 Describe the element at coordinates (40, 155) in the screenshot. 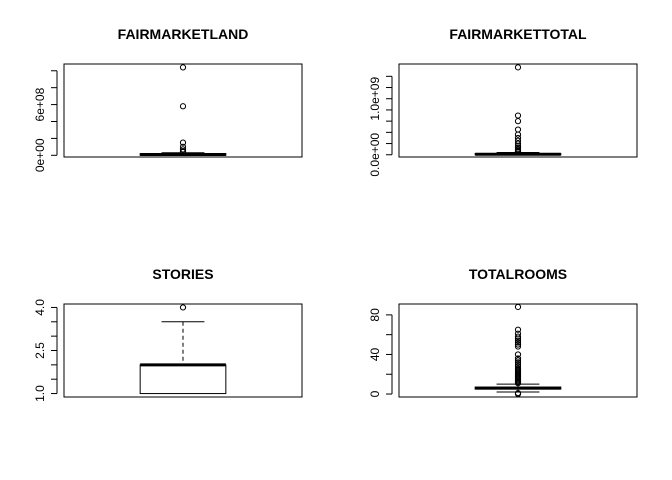

I see `y-tick-label: 0e+00` at that location.